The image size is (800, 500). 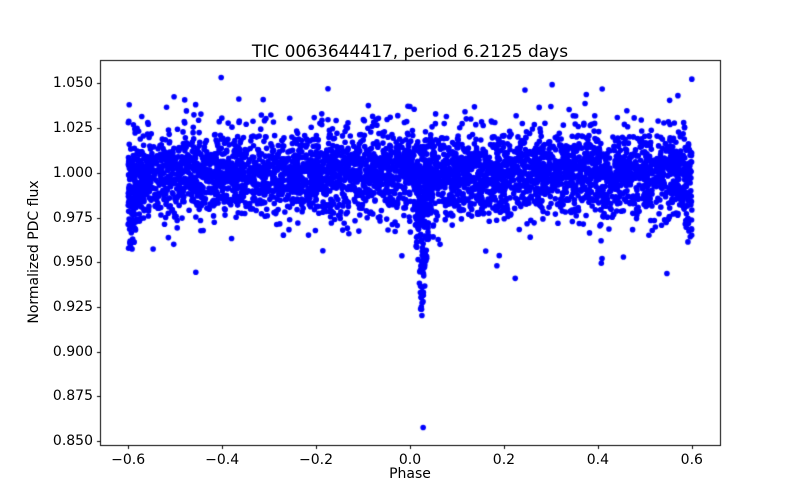 I want to click on x-tick-label: −0.6, so click(x=128, y=459).